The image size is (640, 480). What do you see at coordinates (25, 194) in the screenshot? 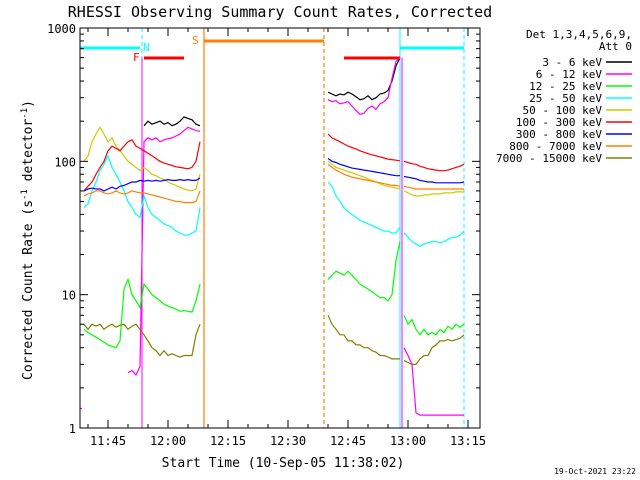
I see `y-axis-label-sup1: -1` at bounding box center [25, 194].